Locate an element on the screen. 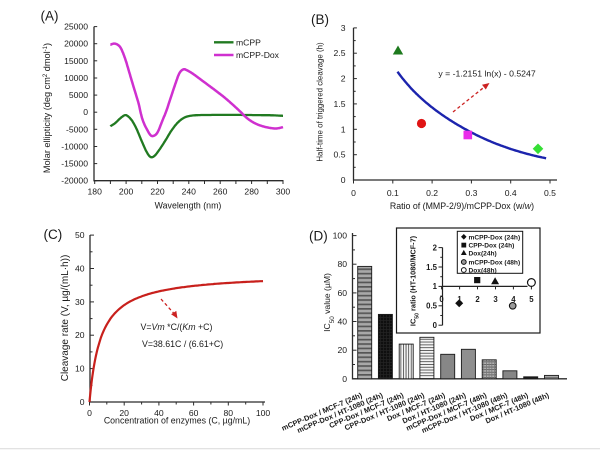 This screenshot has width=600, height=458. svg-text: -5000 is located at coordinates (77, 129).